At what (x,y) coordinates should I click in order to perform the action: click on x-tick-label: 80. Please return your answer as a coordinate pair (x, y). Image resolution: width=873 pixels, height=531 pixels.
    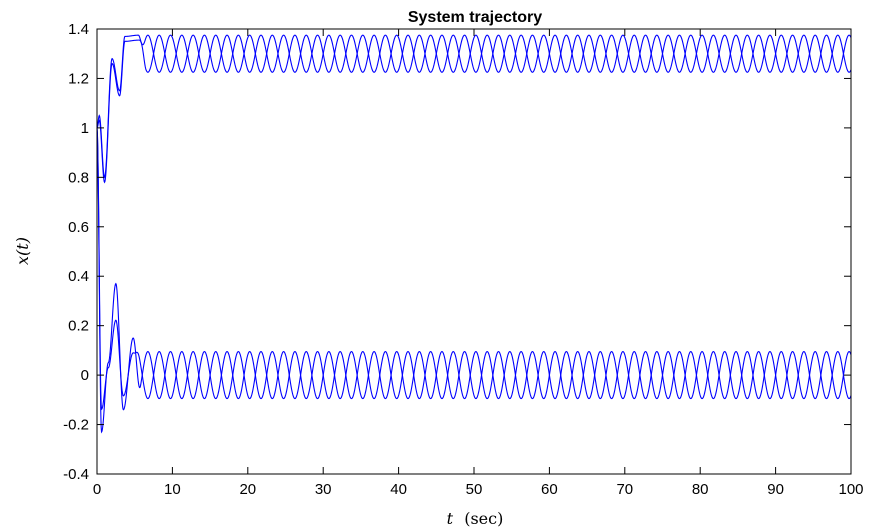
    Looking at the image, I should click on (700, 489).